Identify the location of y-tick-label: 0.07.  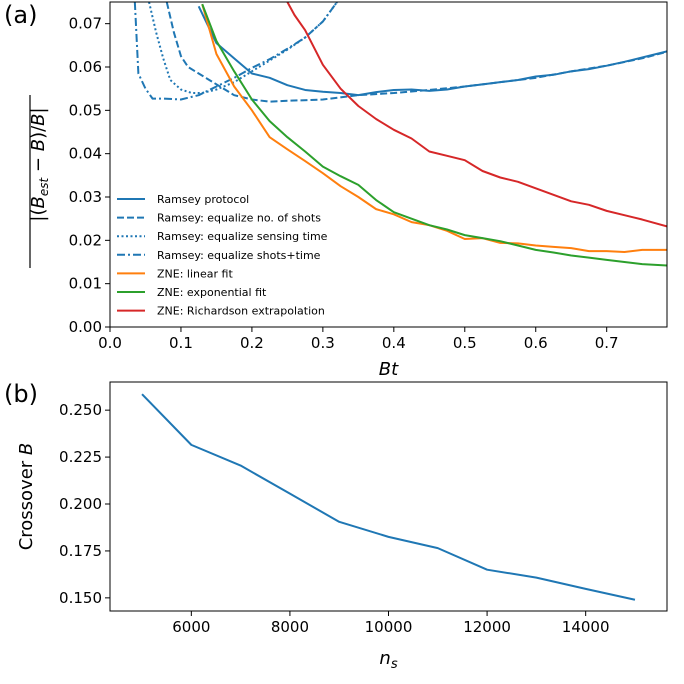
(85, 24).